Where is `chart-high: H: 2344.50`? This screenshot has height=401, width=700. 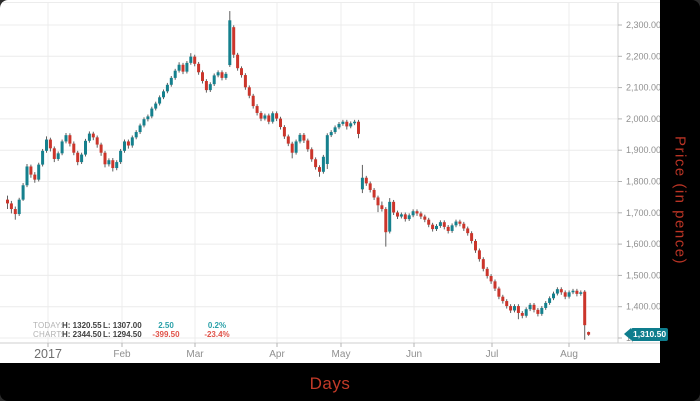 chart-high: H: 2344.50 is located at coordinates (82, 334).